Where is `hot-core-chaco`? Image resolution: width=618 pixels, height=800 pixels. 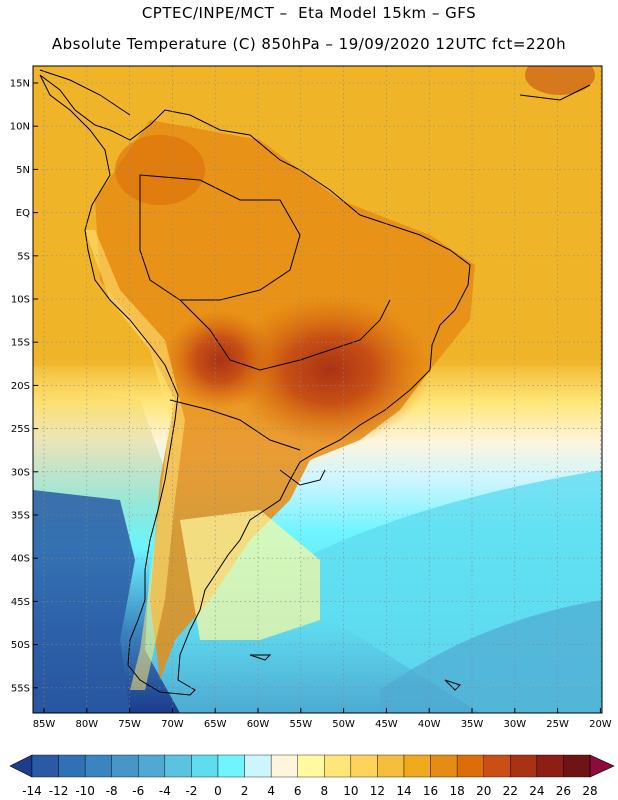
hot-core-chaco is located at coordinates (220, 360).